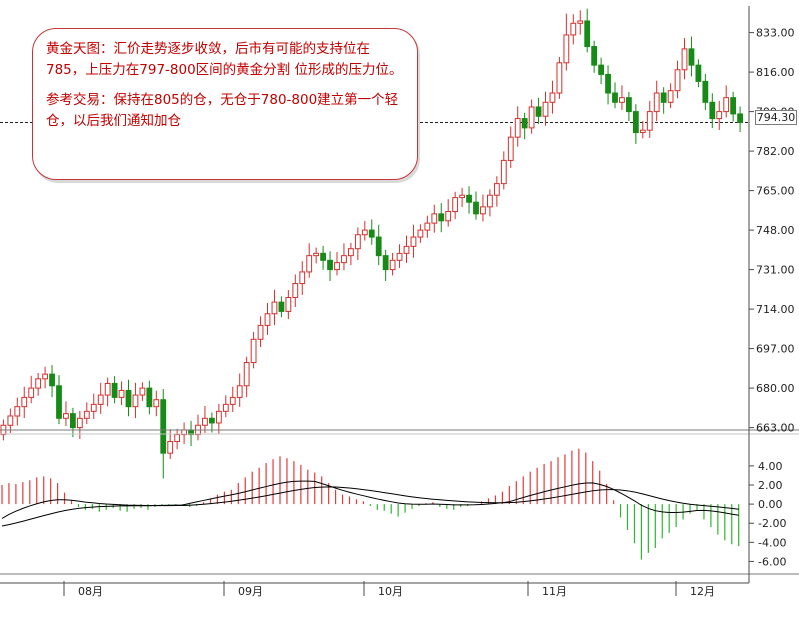 This screenshot has width=799, height=620. I want to click on macd-tick-label: -4.00, so click(772, 542).